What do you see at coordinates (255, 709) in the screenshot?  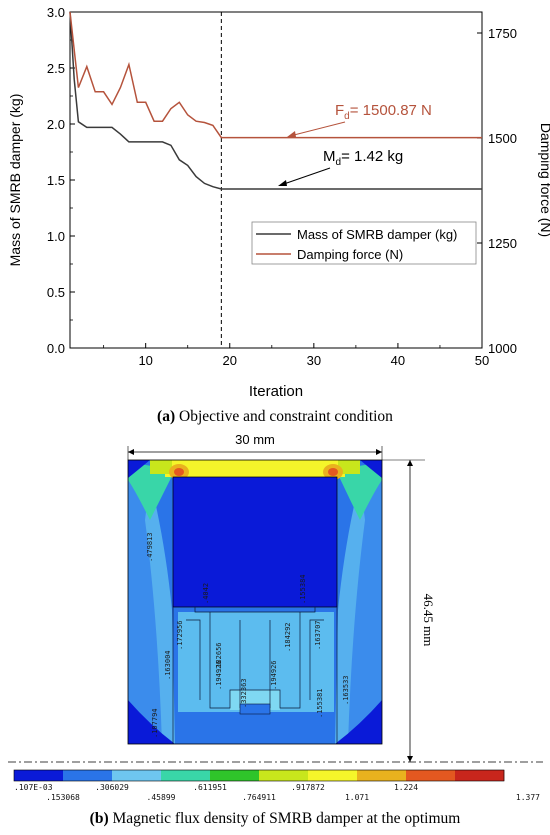 I see `structure-slot` at bounding box center [255, 709].